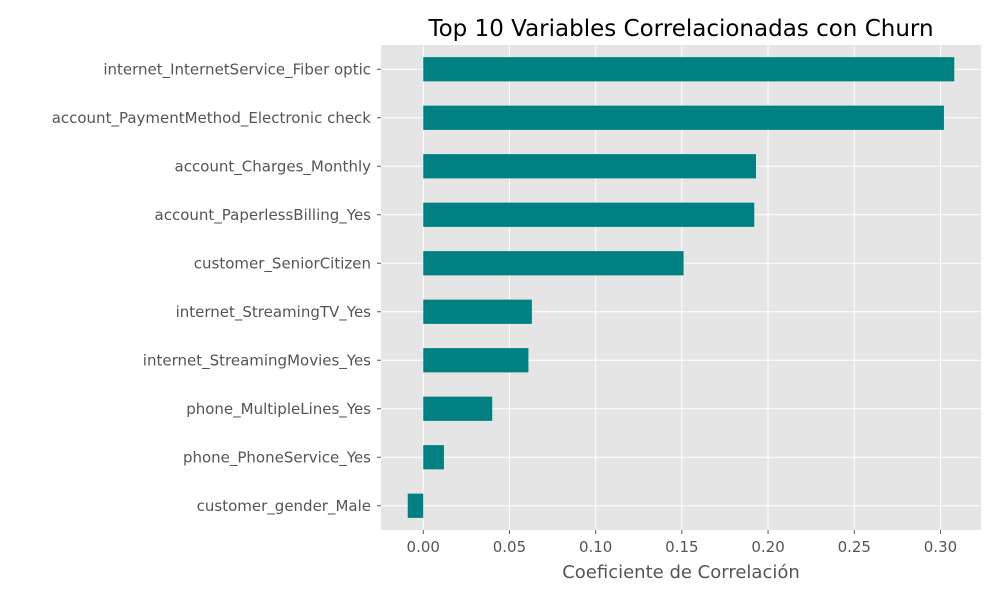 This screenshot has height=600, width=1000. I want to click on x-tick-label: 0.15, so click(681, 547).